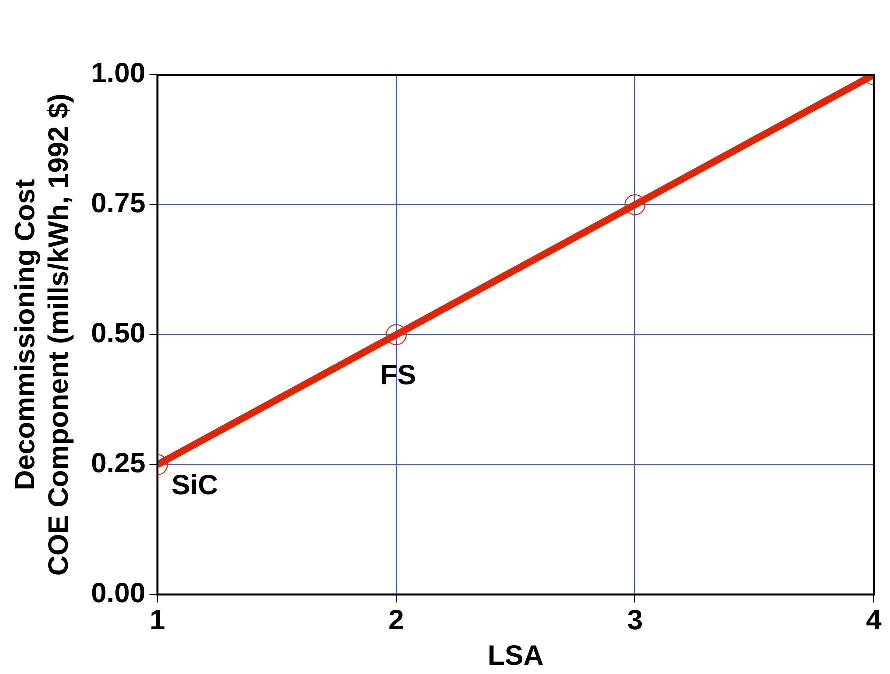 The image size is (890, 674). What do you see at coordinates (118, 463) in the screenshot?
I see `y-tick-label: 0.25` at bounding box center [118, 463].